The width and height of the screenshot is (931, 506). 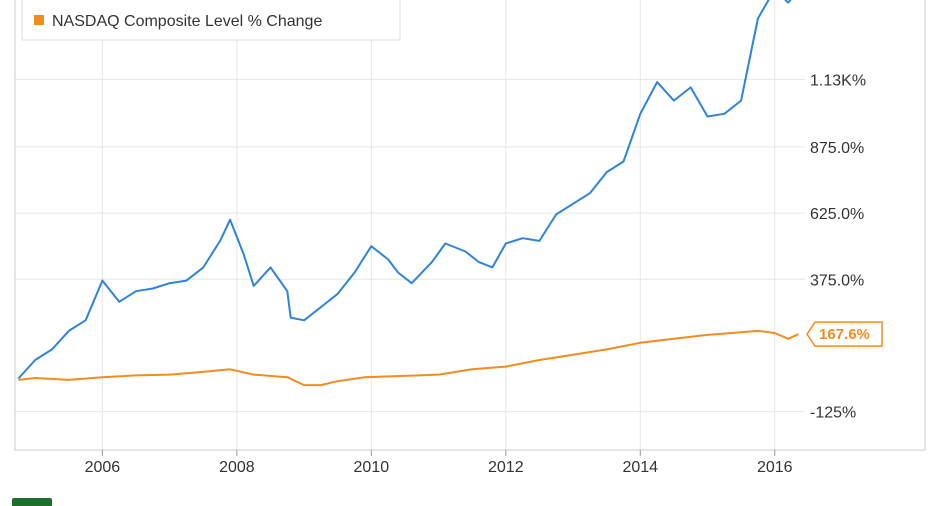 I want to click on logo-mark, so click(x=32, y=502).